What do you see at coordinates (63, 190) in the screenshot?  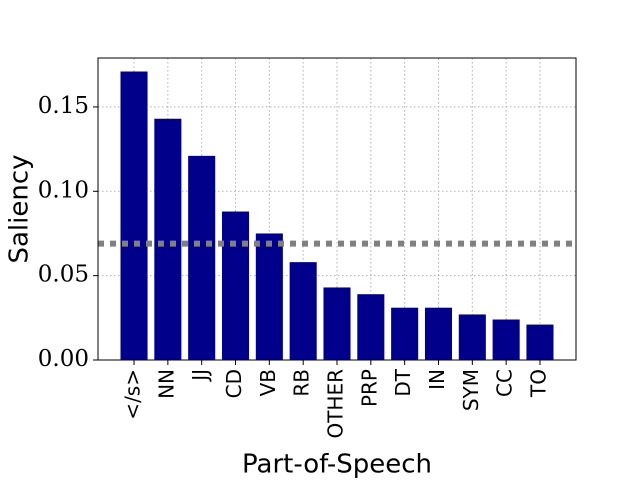 I see `y-tick-label: 0.10` at bounding box center [63, 190].